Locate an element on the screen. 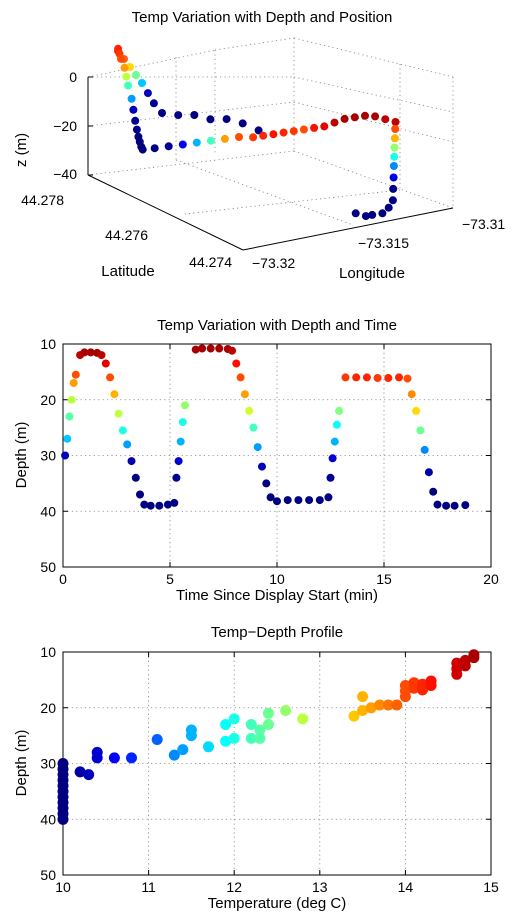  x-tick-label: 10 is located at coordinates (63, 887).